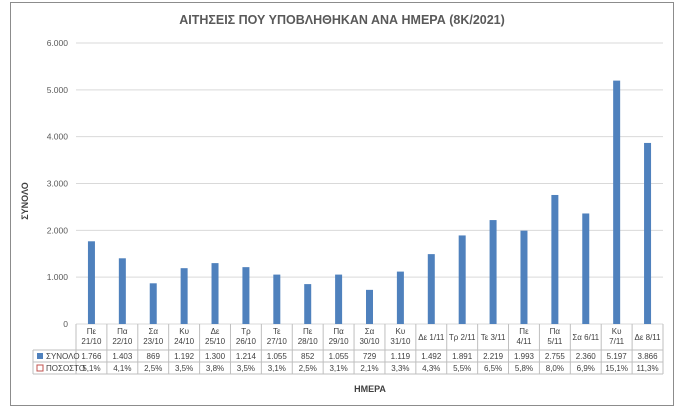 This screenshot has height=411, width=684. Describe the element at coordinates (215, 331) in the screenshot. I see `x-tick-label: Δε` at that location.